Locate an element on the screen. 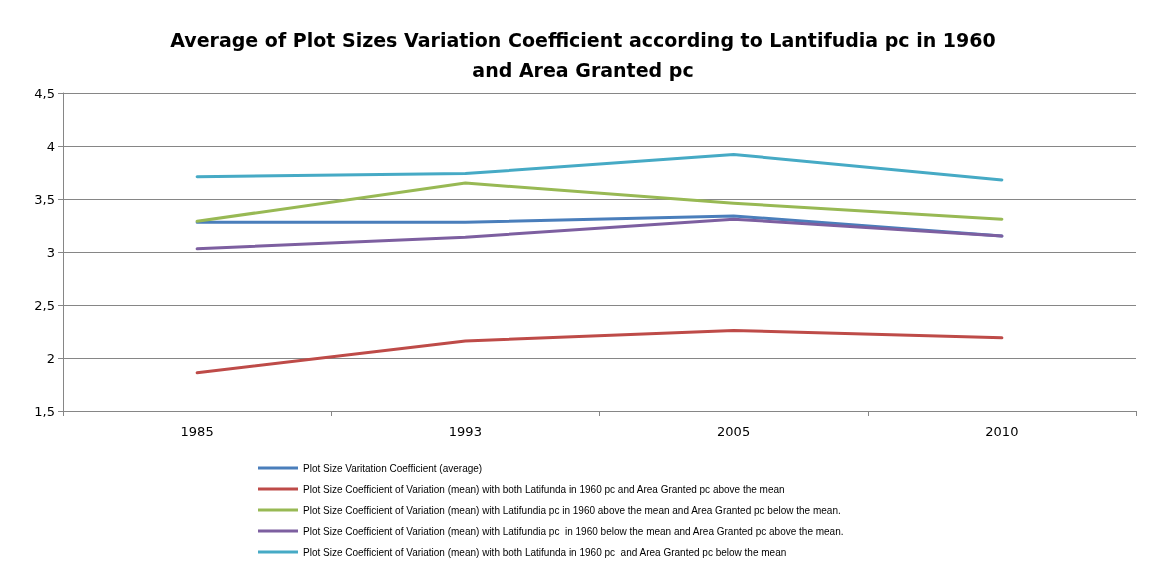  legend-label: Plot Size Coefficient of Variation (mean) with Latifundia pc in 1960 above the mean and Area Granted pc below the mean. is located at coordinates (572, 510).